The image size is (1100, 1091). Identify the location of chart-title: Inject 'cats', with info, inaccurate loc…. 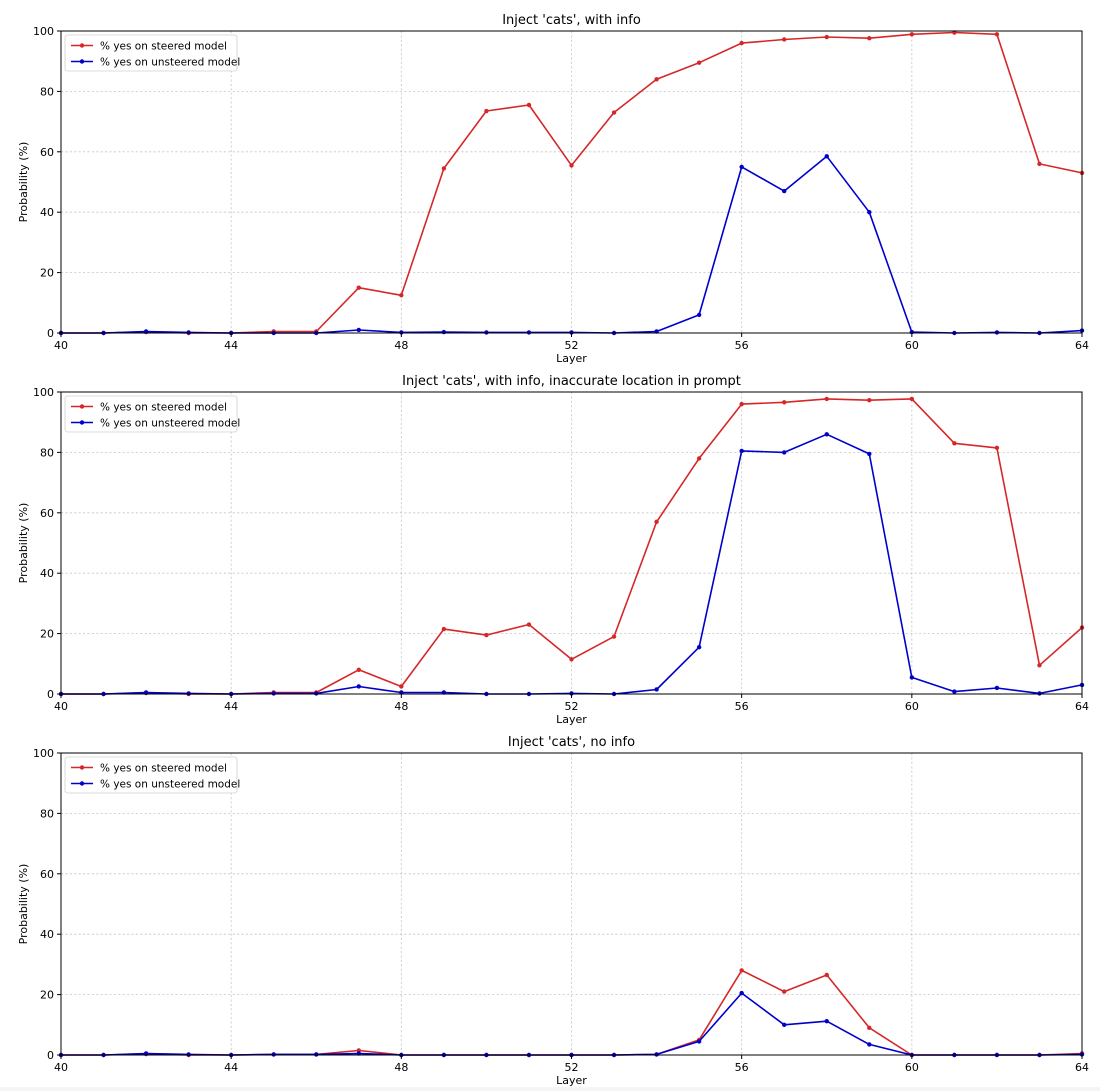
(571, 381).